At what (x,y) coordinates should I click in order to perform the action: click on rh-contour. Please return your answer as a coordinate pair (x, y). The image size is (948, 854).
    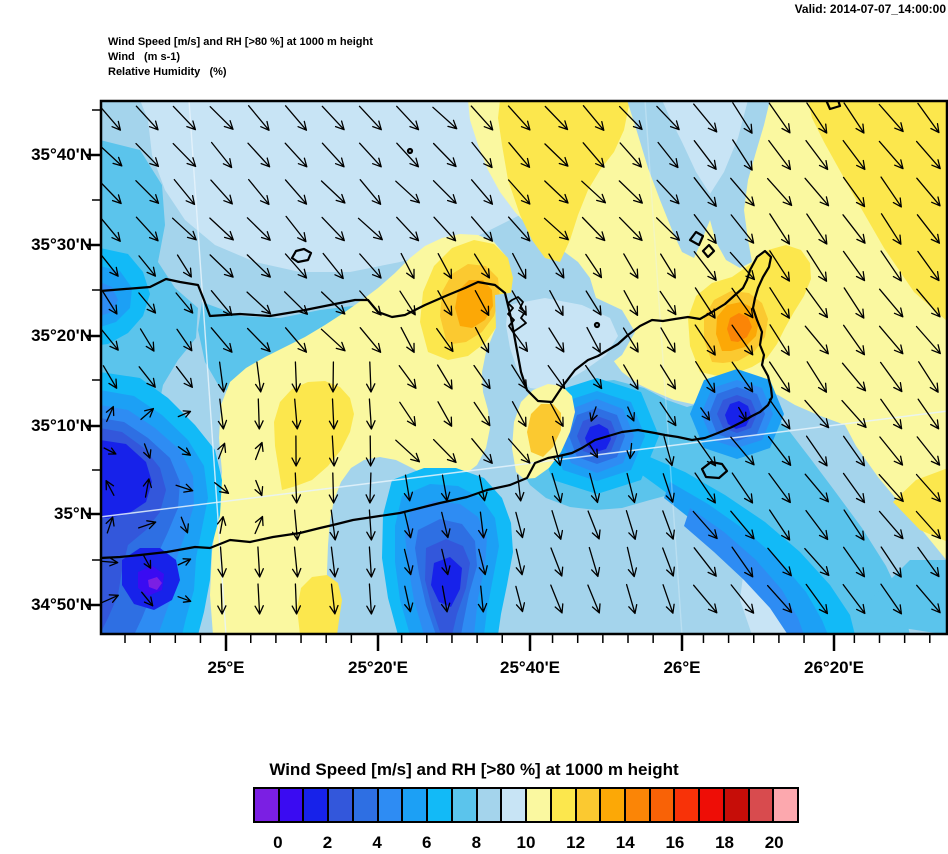
    Looking at the image, I should click on (517, 314).